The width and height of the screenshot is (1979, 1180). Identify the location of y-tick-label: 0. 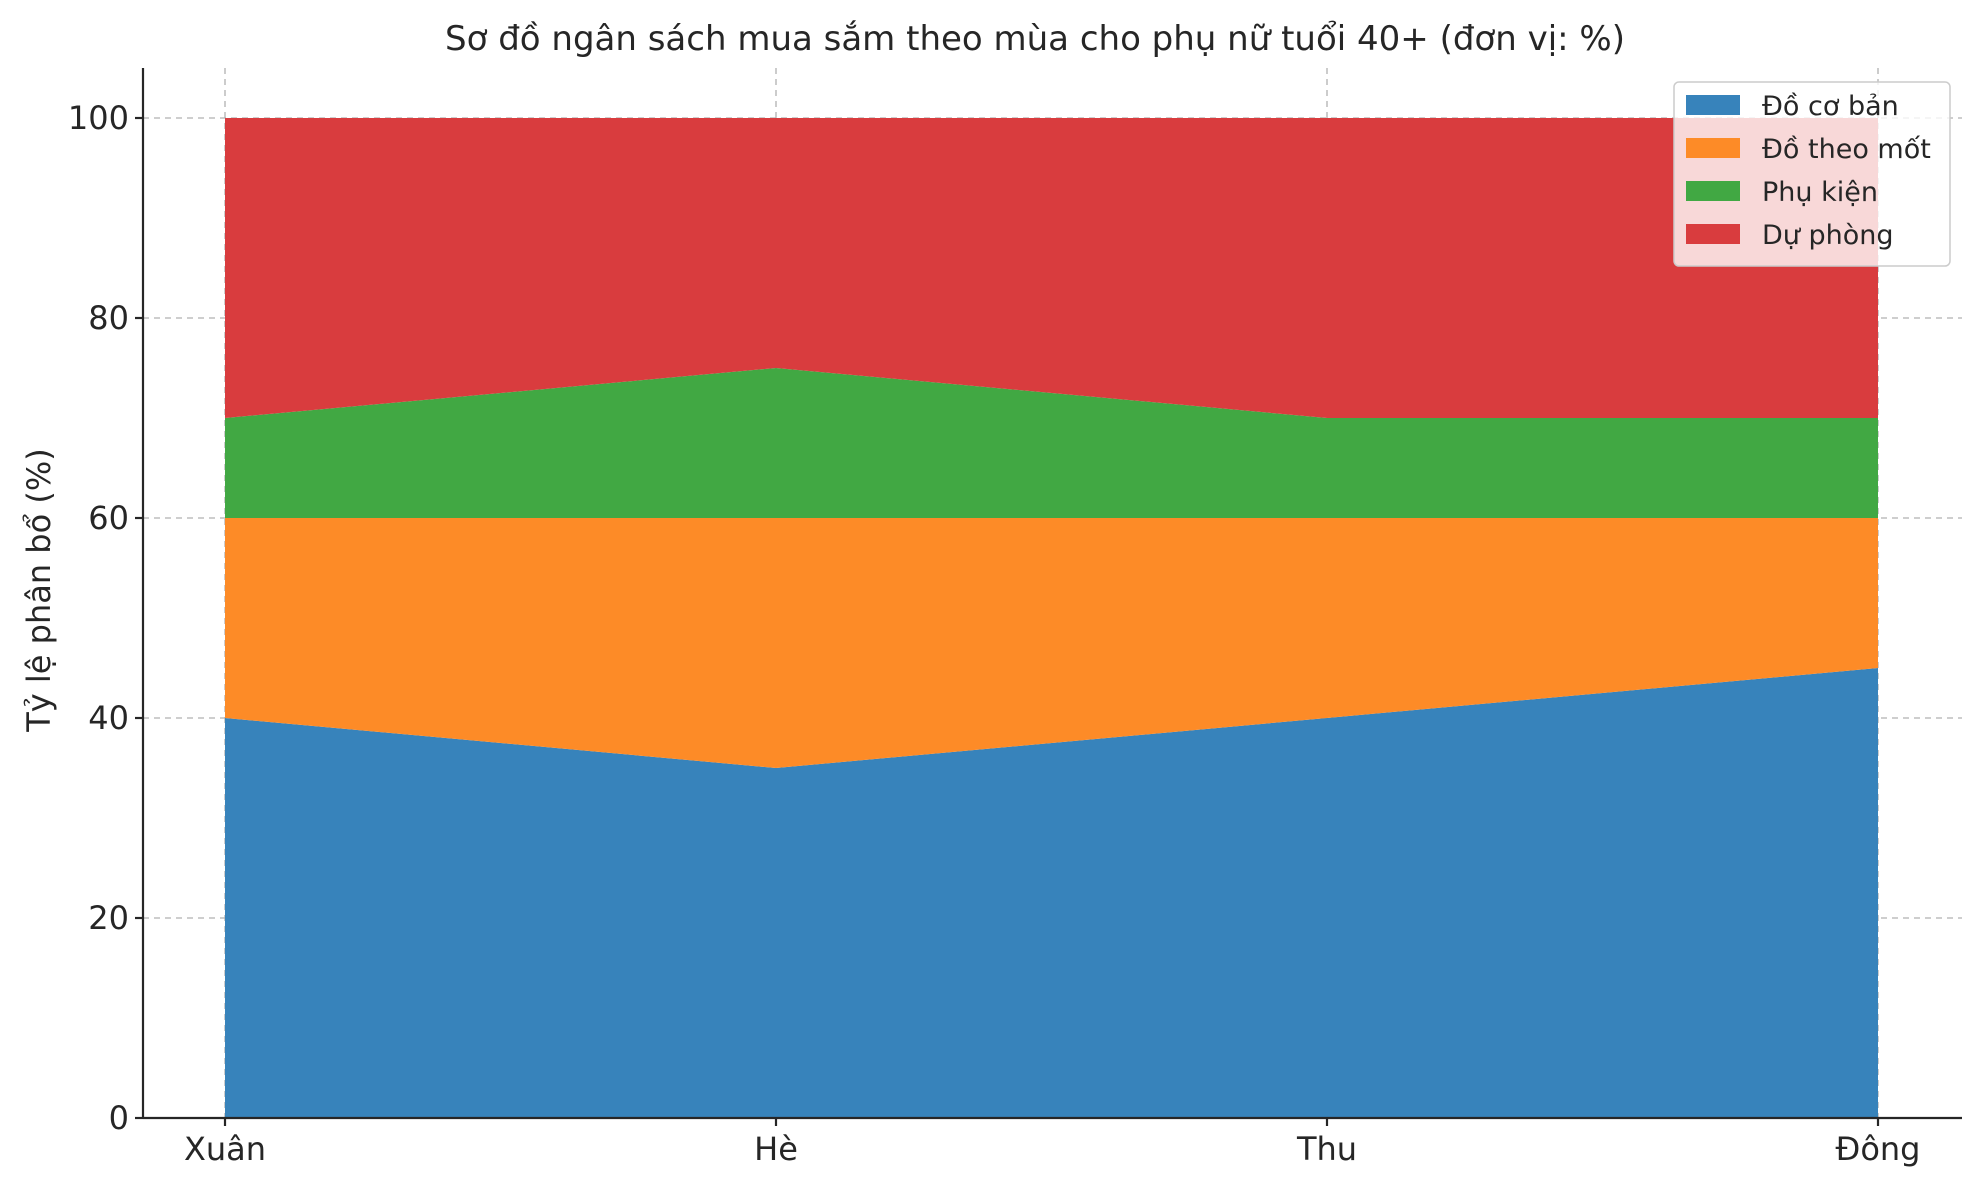
(119, 1118).